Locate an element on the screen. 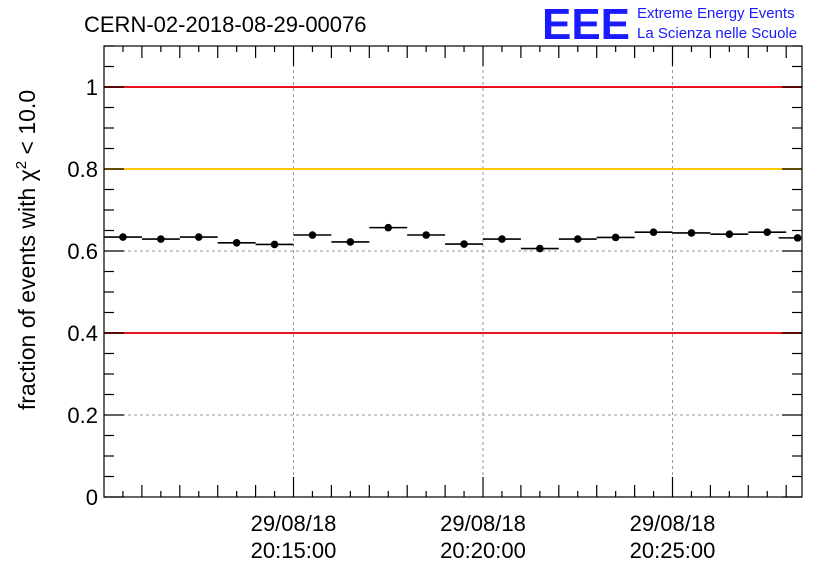 The width and height of the screenshot is (836, 572). logo-line-1: Extreme Energy Events is located at coordinates (716, 13).